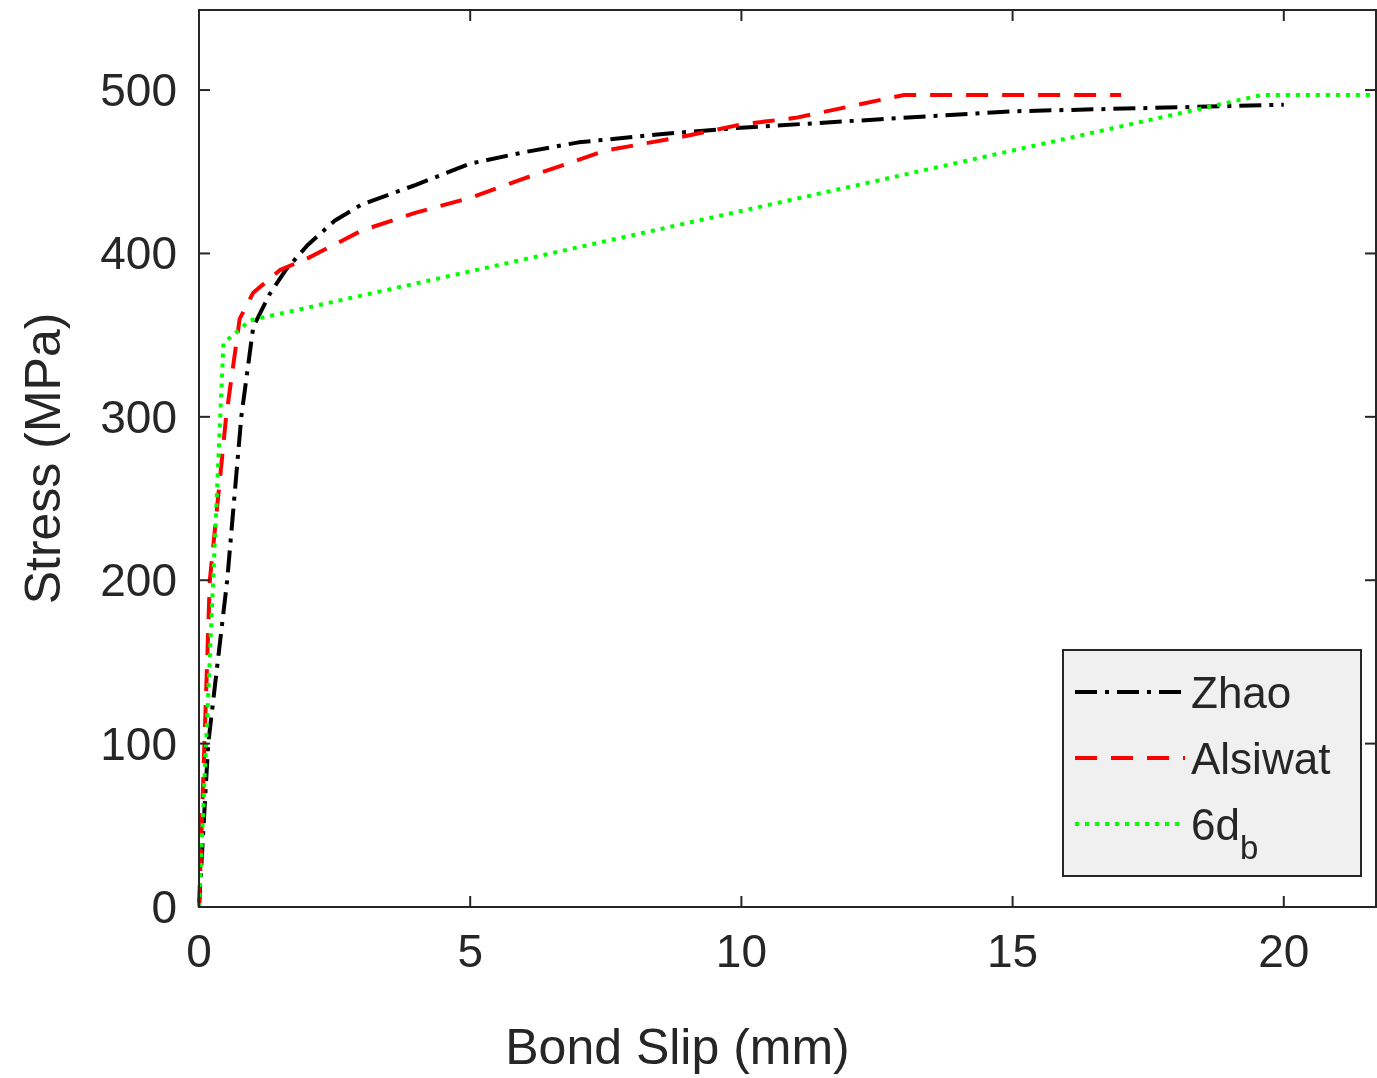 The image size is (1377, 1078). What do you see at coordinates (43, 458) in the screenshot?
I see `y-axis-title: Stress (MPa)` at bounding box center [43, 458].